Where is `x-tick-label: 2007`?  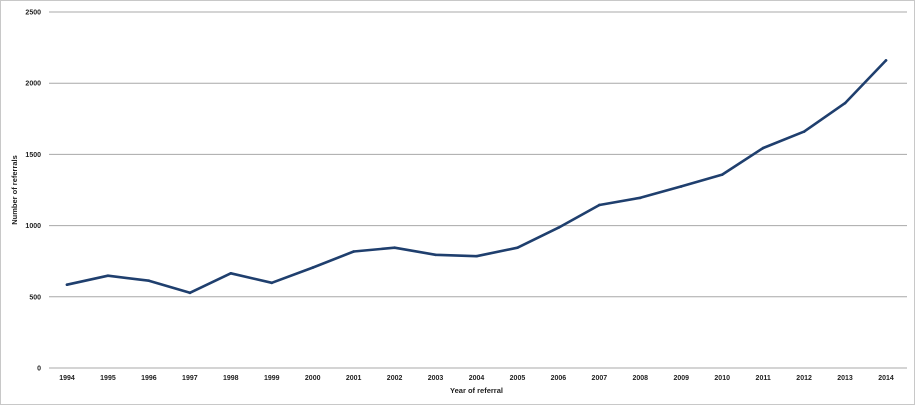 x-tick-label: 2007 is located at coordinates (600, 378).